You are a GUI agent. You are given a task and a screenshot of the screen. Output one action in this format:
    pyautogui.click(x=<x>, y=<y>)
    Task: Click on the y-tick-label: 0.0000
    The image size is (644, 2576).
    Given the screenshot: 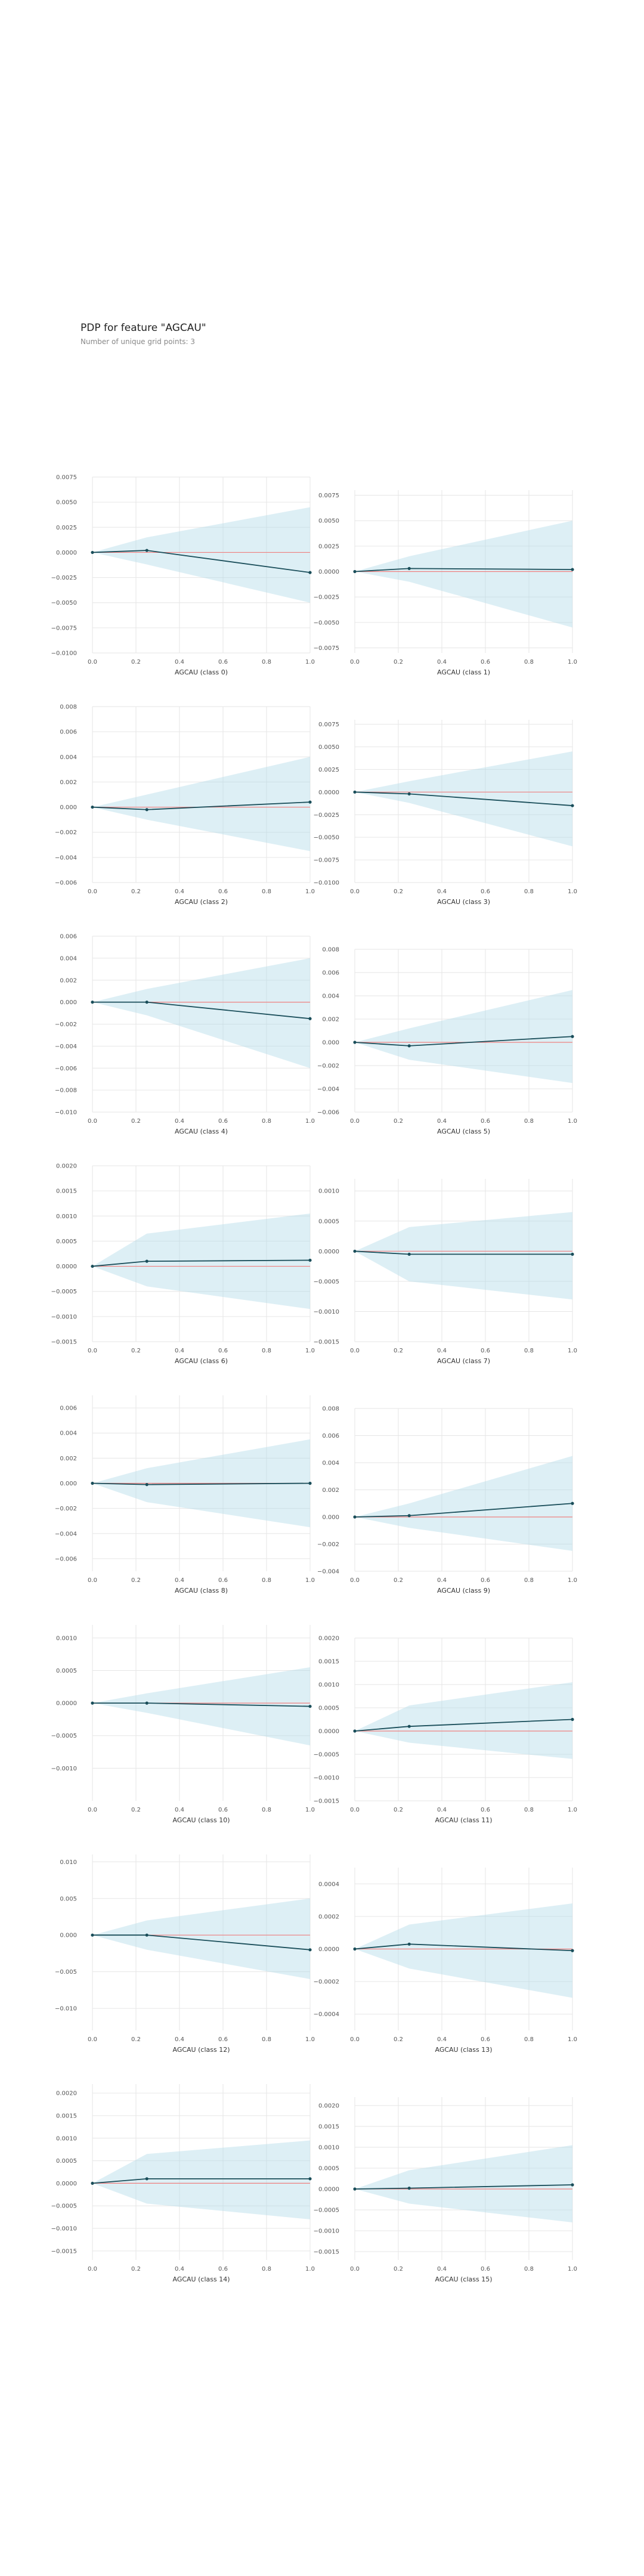 What is the action you would take?
    pyautogui.click(x=328, y=2190)
    